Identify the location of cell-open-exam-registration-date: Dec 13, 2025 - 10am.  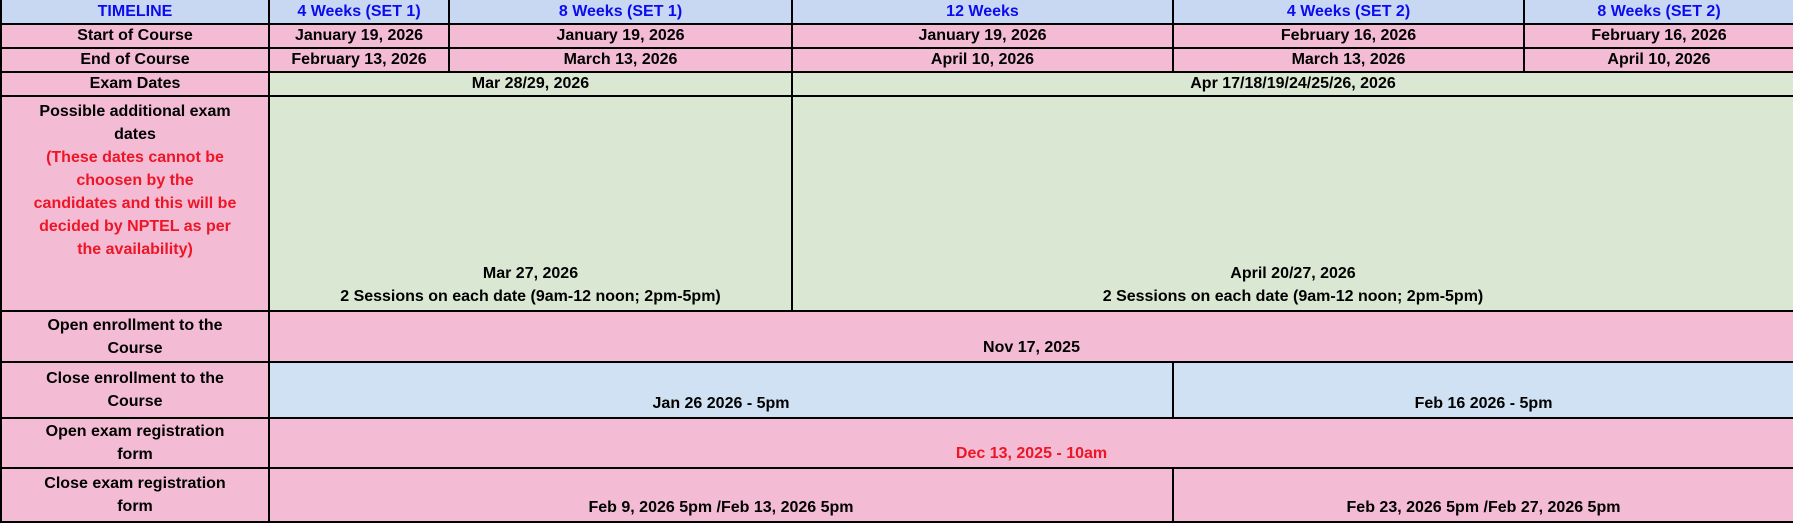
(1030, 443).